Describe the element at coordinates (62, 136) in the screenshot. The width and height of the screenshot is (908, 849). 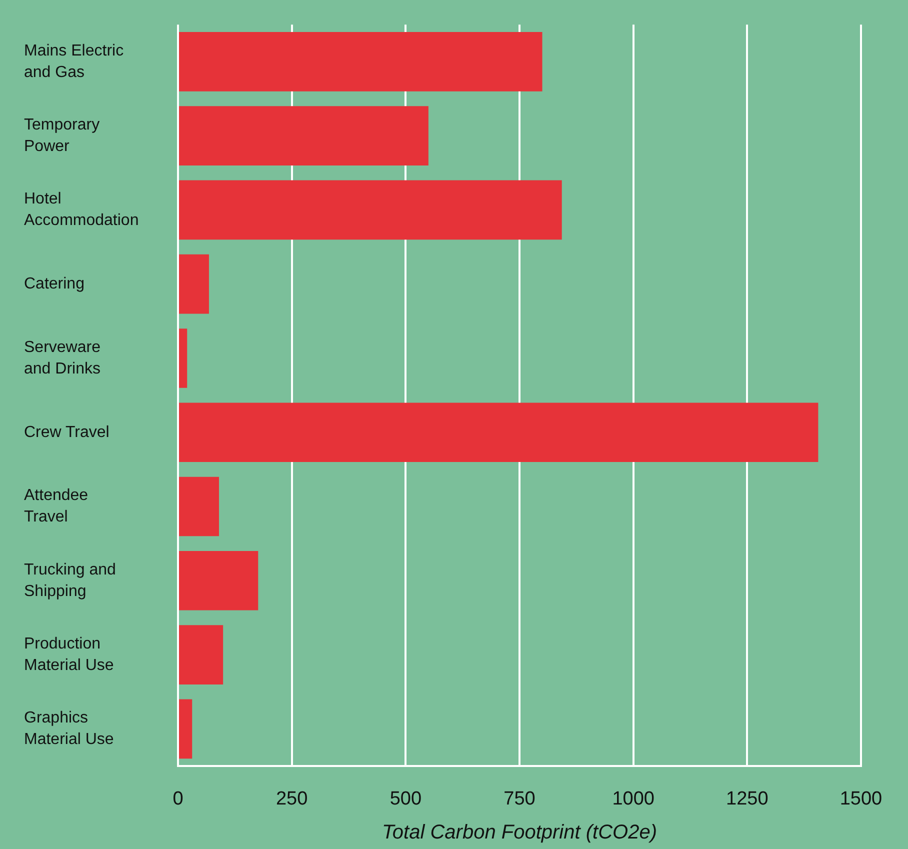
I see `y-tick-label: Temporary Power` at that location.